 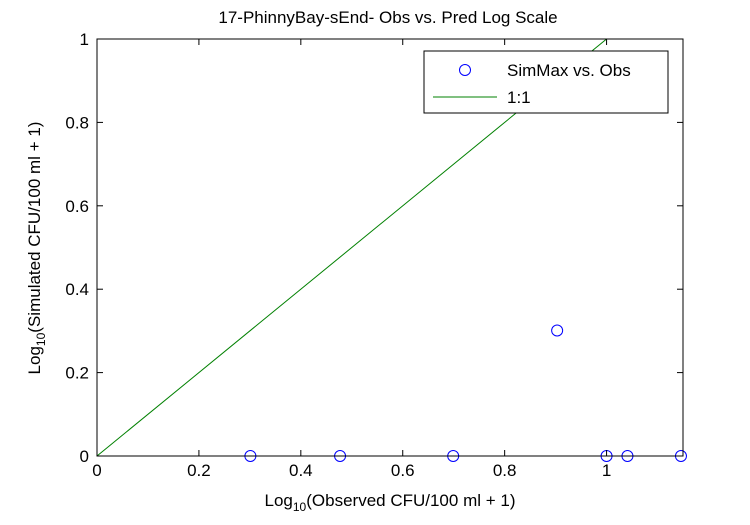 I want to click on x-axis-label-prefix: Log, so click(x=279, y=500).